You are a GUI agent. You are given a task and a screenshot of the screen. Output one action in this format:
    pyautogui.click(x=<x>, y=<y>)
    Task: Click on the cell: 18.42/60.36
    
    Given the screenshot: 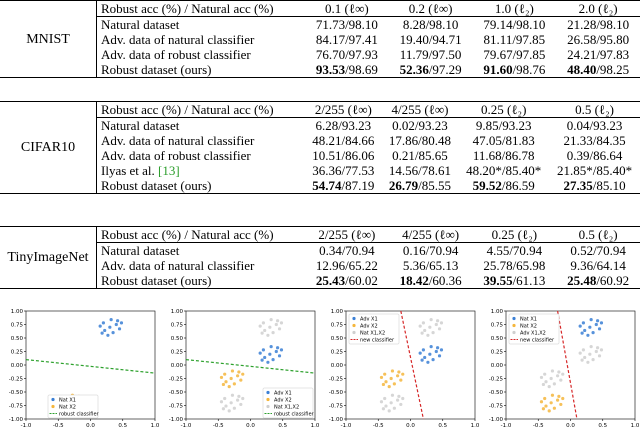 What is the action you would take?
    pyautogui.click(x=431, y=281)
    